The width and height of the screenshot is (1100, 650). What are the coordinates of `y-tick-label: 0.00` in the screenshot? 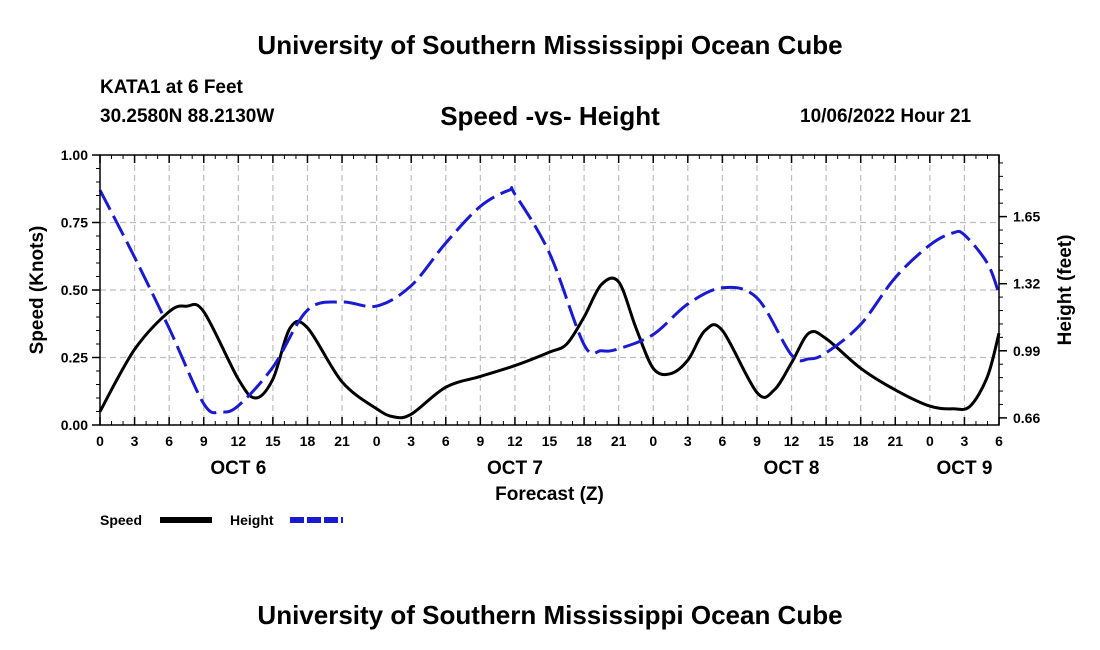 It's located at (74, 425).